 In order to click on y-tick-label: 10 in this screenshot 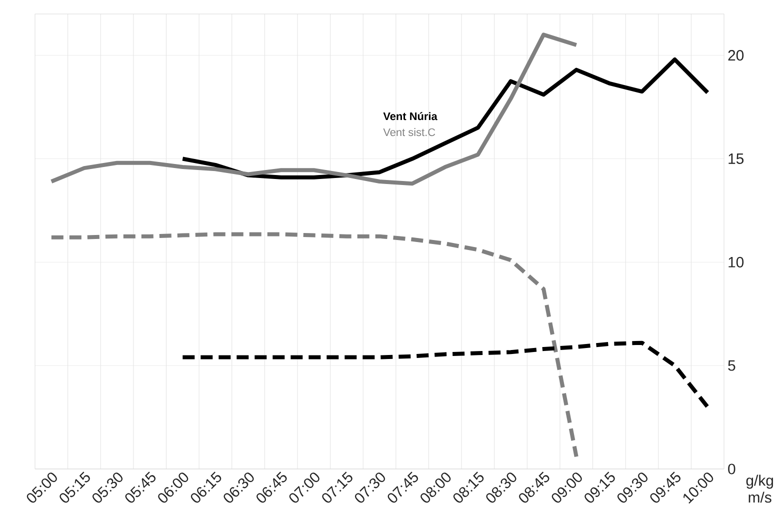, I will do `click(736, 262)`.